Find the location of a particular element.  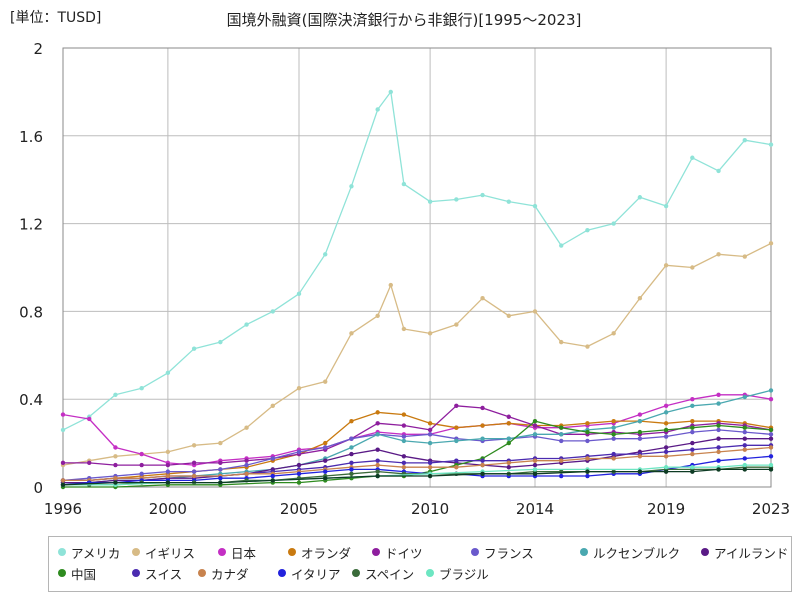

legend-label: スペイン is located at coordinates (390, 574).